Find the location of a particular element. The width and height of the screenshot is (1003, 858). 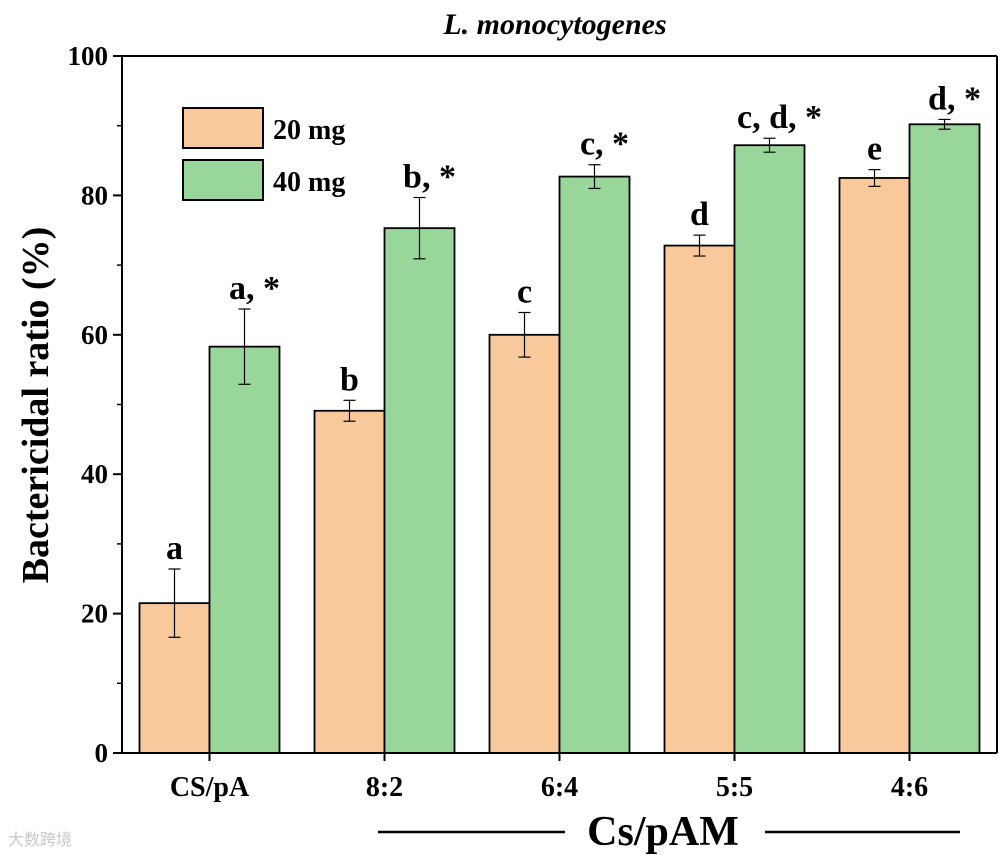

watermark: 大数跨境 is located at coordinates (40, 839).